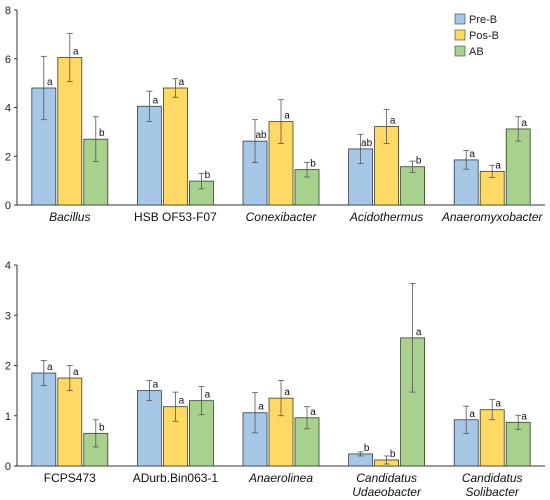 The height and width of the screenshot is (500, 550). I want to click on category-label: Anaerolinea, so click(280, 478).